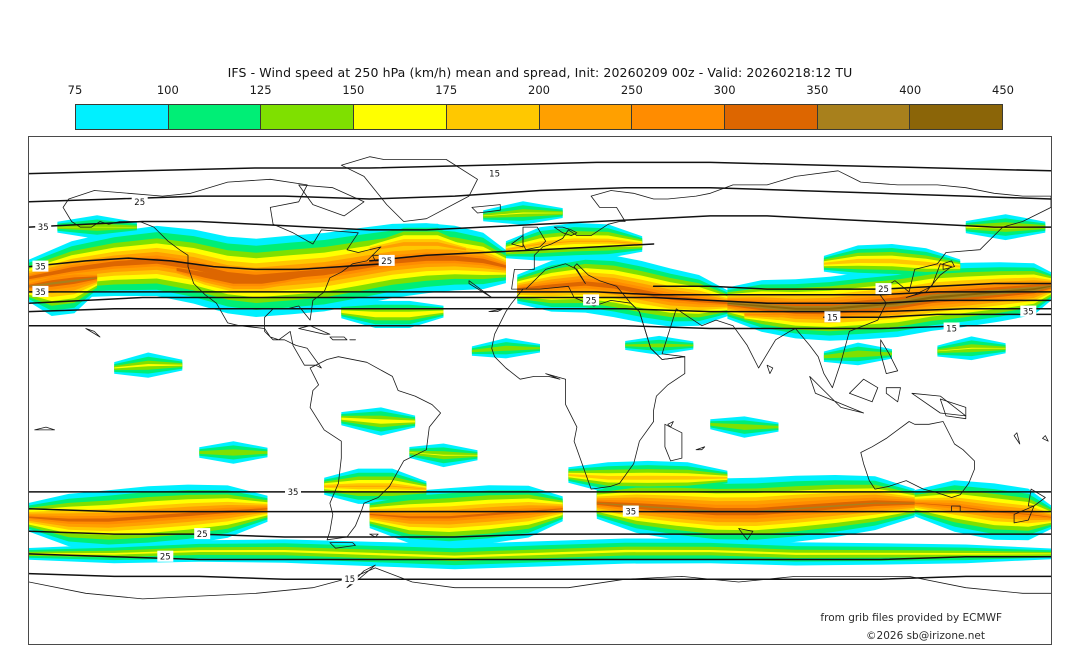  I want to click on spread-label-25-8: 25, so click(165, 558).